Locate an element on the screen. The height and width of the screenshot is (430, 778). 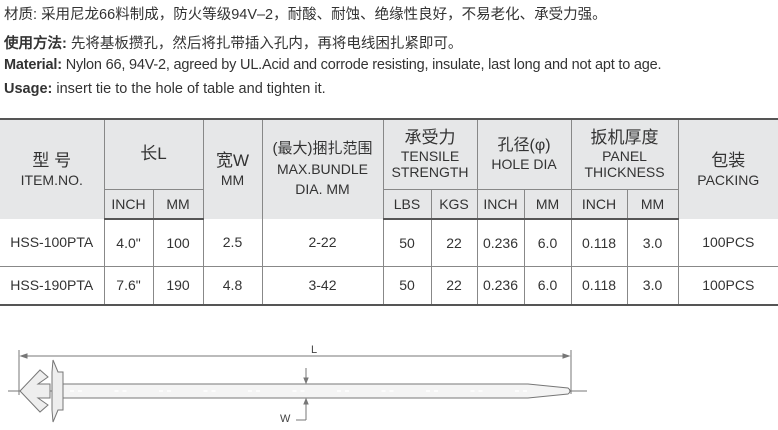
table-cell: 190 is located at coordinates (178, 285).